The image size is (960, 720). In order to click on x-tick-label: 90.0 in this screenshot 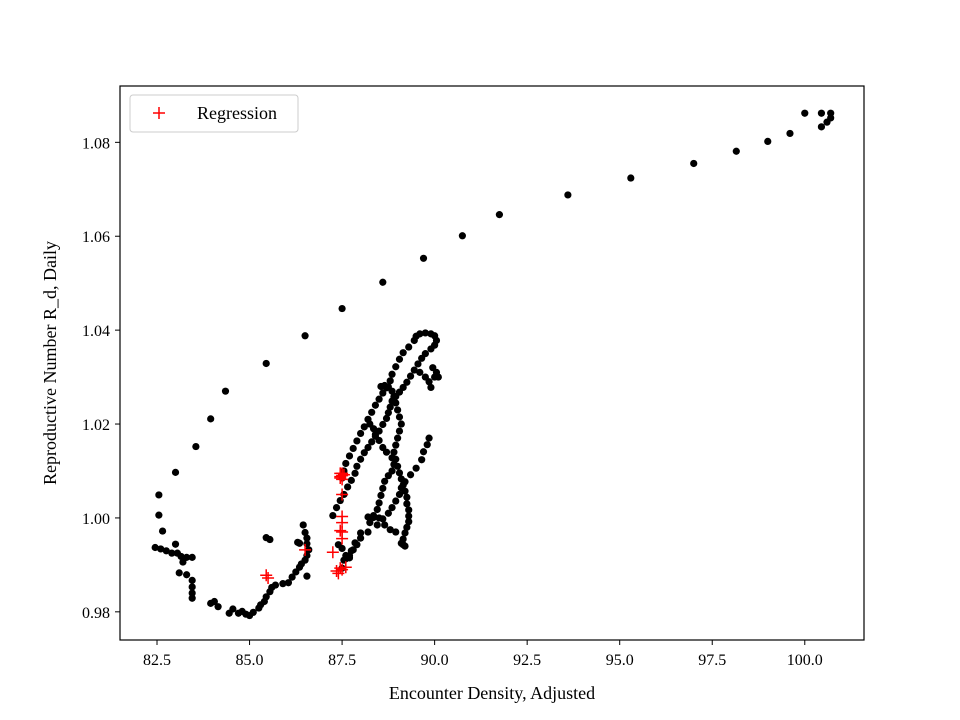, I will do `click(435, 660)`.